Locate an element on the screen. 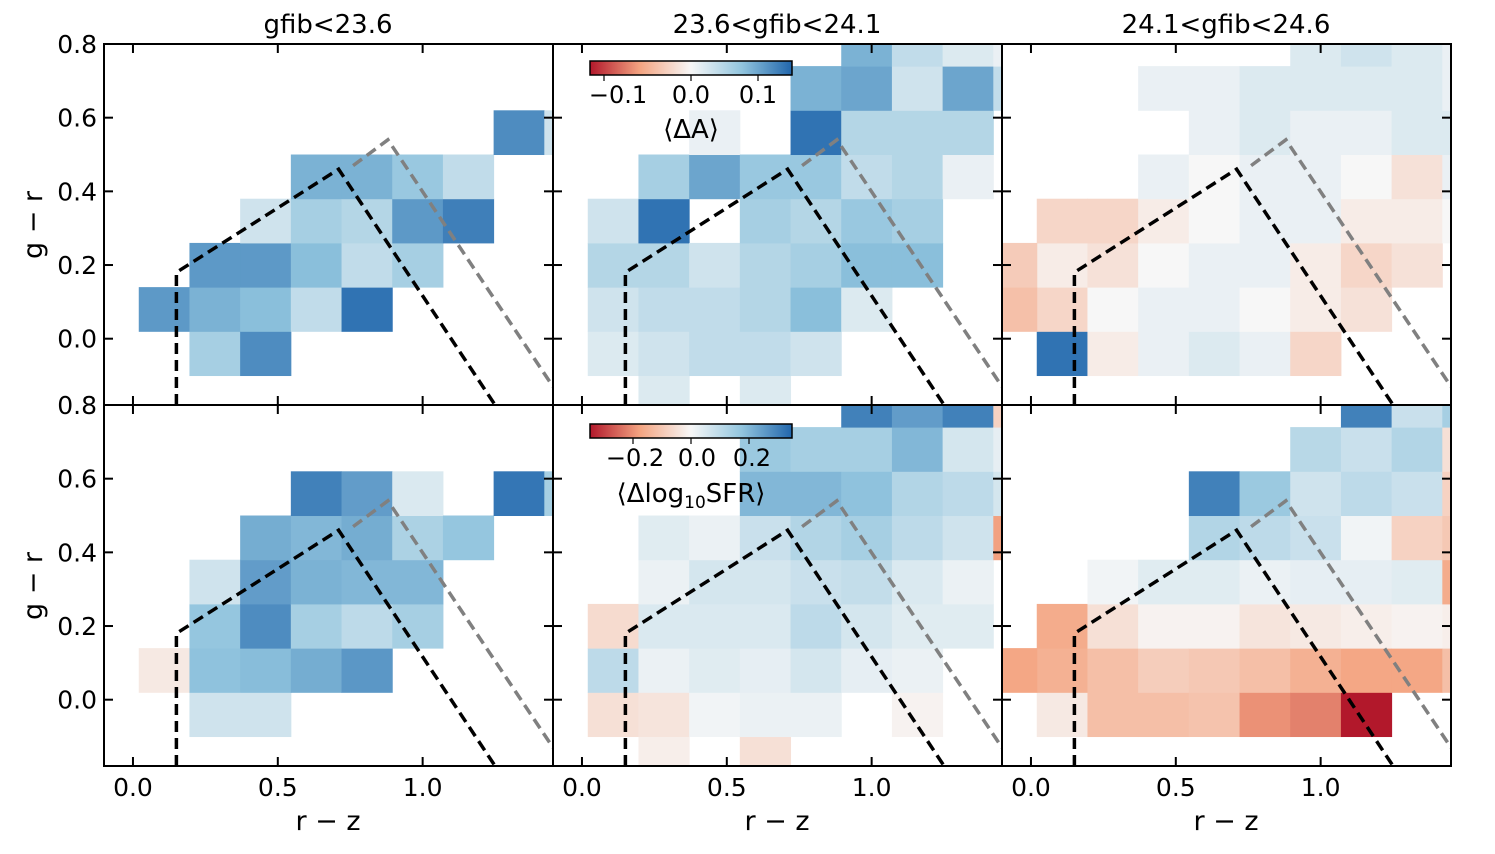 The height and width of the screenshot is (854, 1495). x-axis-label-2: r − z is located at coordinates (776, 821).